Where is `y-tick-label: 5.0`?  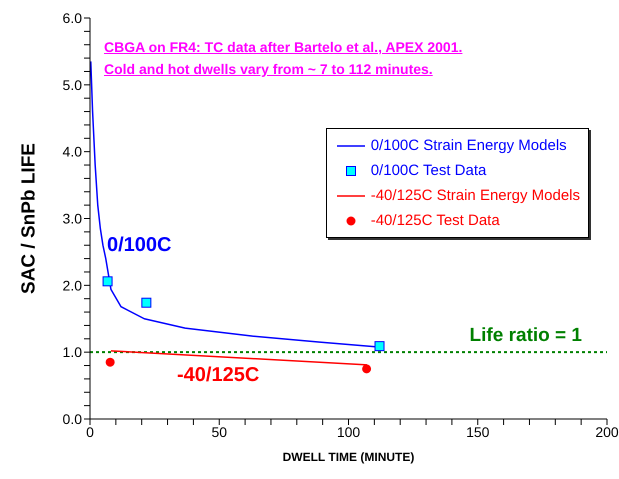 y-tick-label: 5.0 is located at coordinates (72, 84).